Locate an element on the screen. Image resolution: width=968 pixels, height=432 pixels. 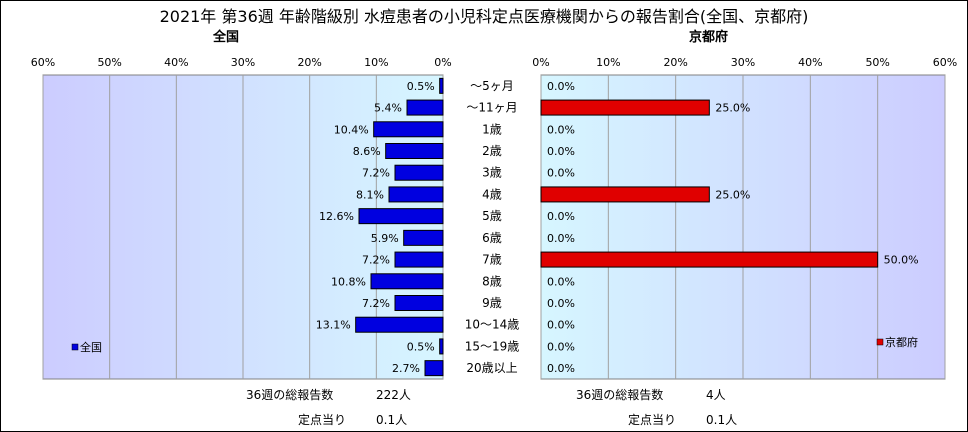
category-label: 5歳 is located at coordinates (492, 216).